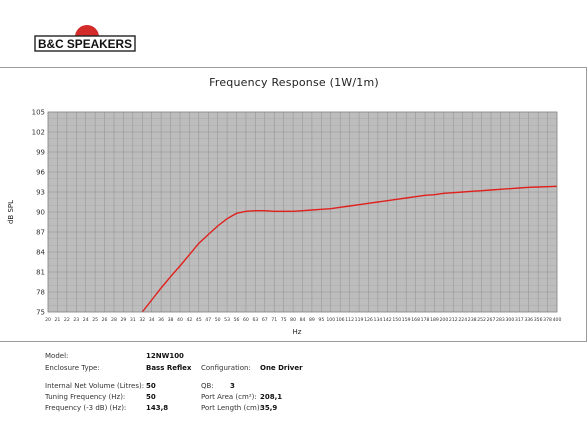 This screenshot has height=441, width=588. Describe the element at coordinates (133, 320) in the screenshot. I see `x-tick-label: 31` at that location.